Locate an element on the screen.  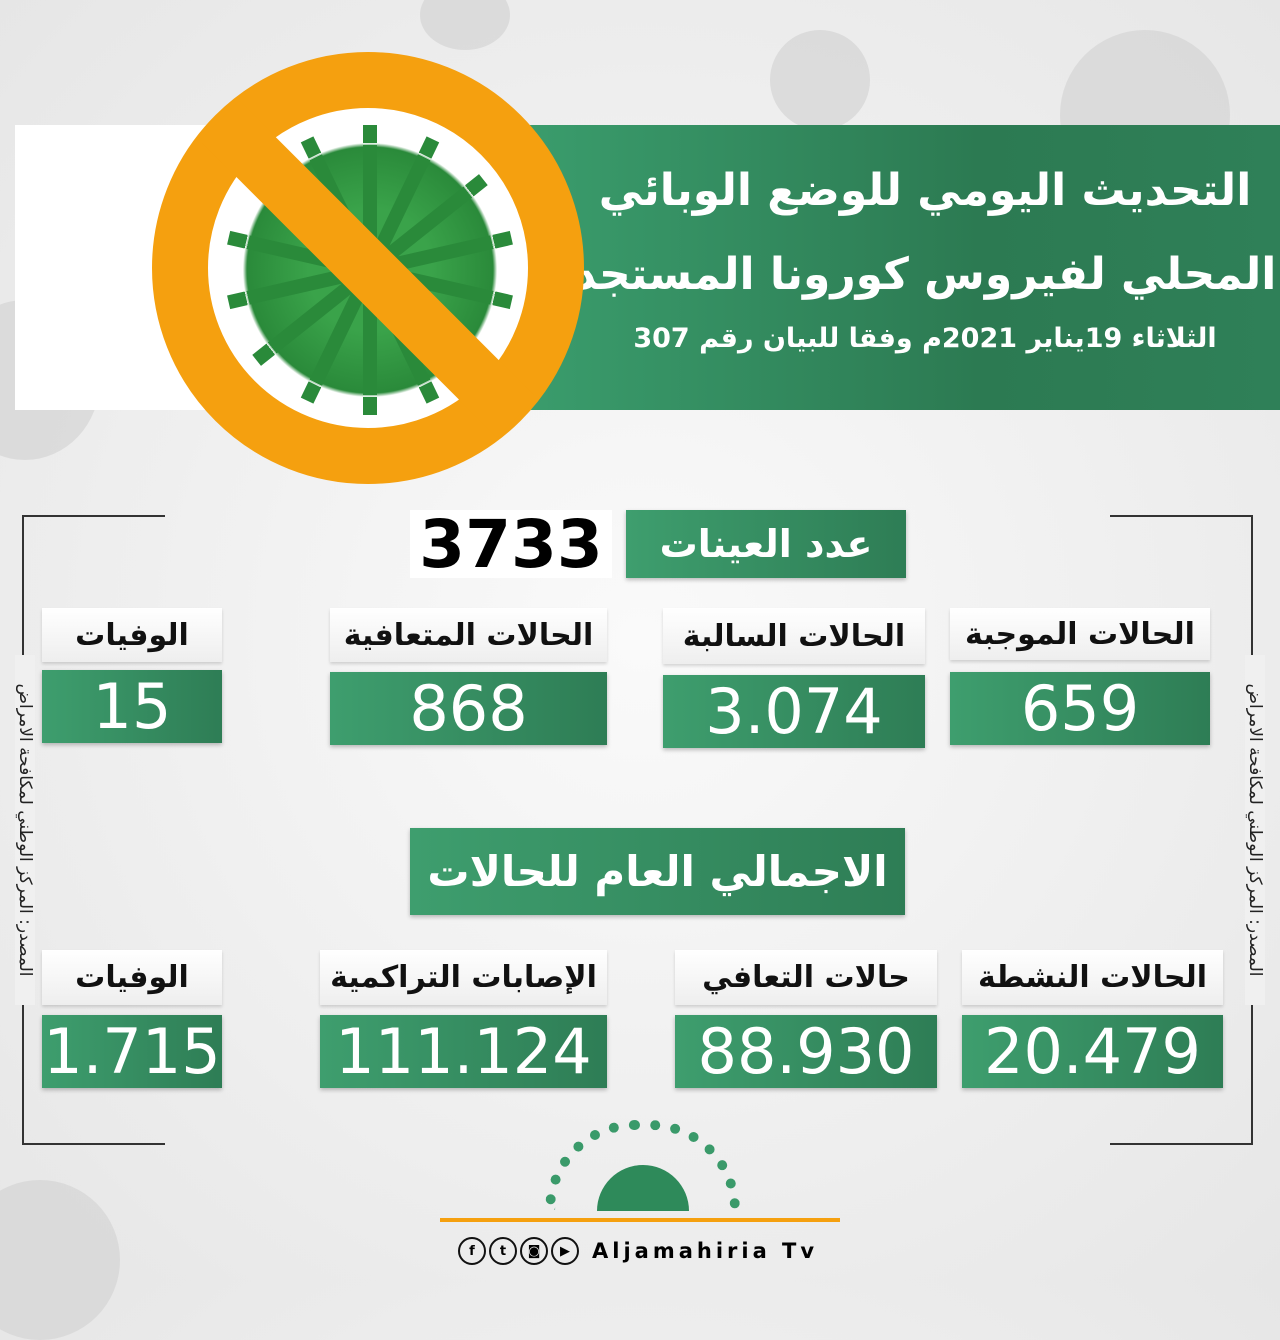
total-deaths-value: 1.715 is located at coordinates (132, 1051).